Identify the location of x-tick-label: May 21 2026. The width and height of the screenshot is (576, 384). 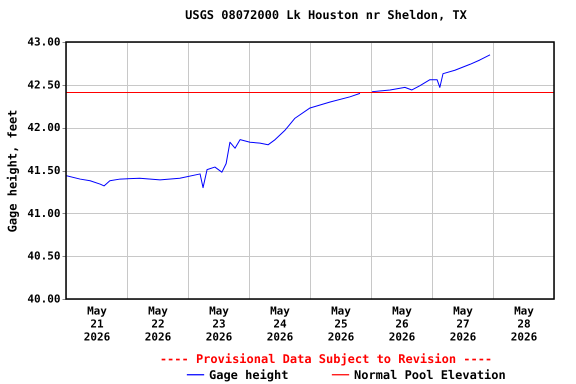
(97, 324).